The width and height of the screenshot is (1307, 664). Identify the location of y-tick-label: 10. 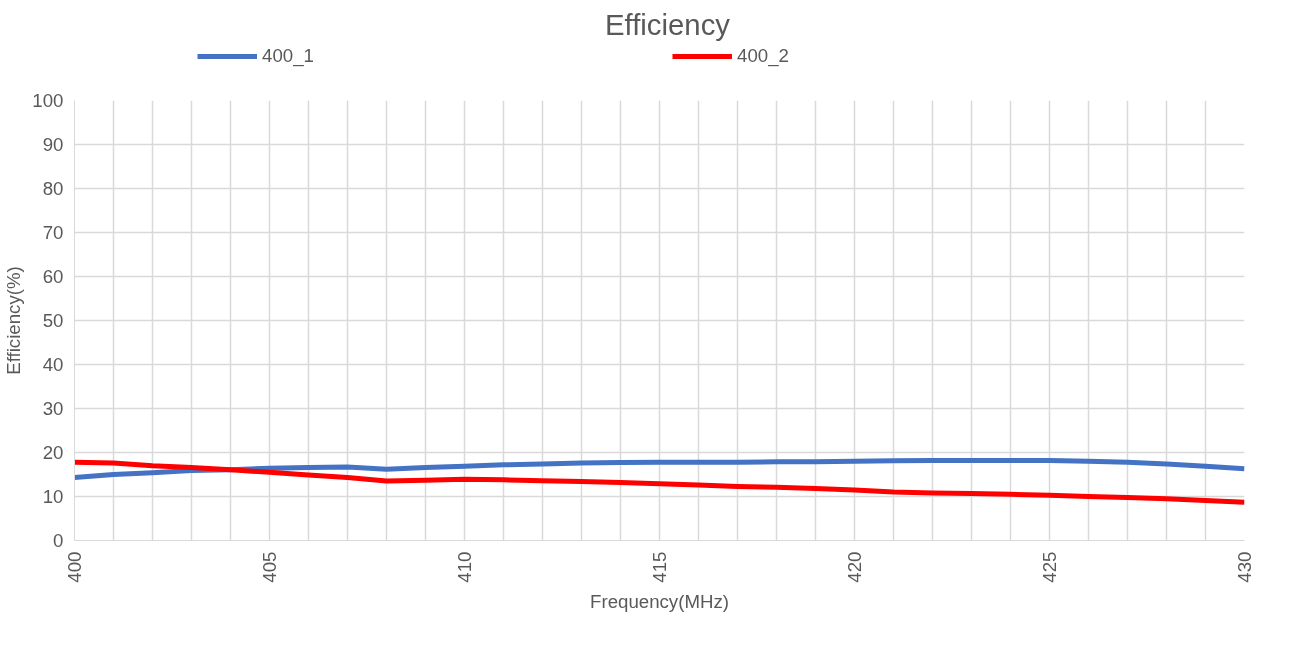
(53, 496).